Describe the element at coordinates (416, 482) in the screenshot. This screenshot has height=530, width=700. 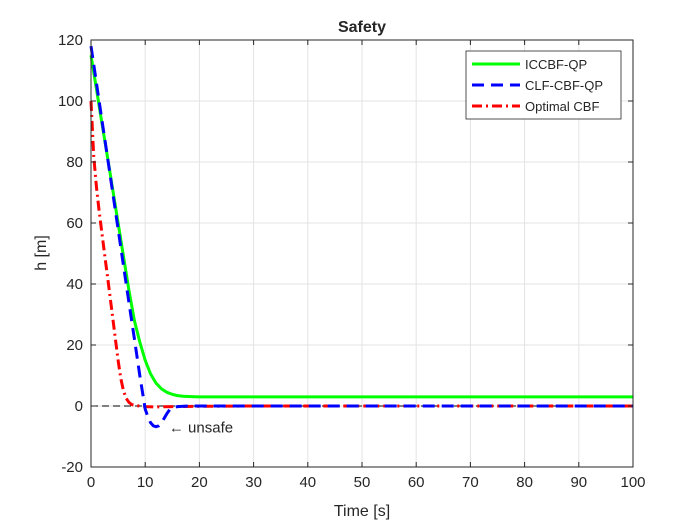
I see `x-tick-label: 60` at that location.